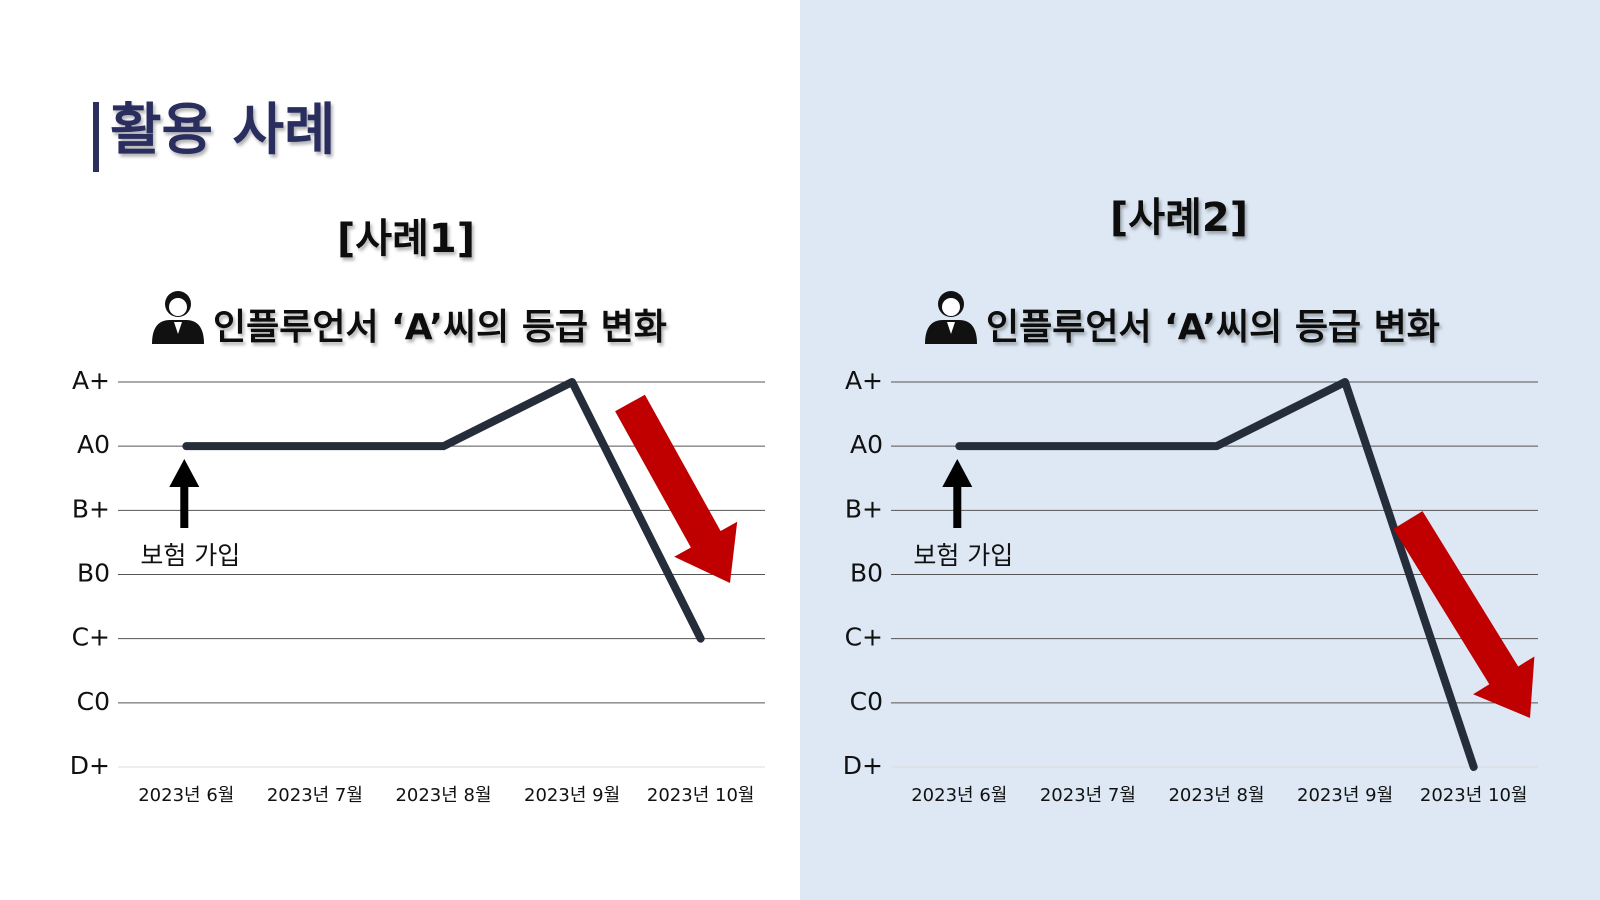 The height and width of the screenshot is (900, 1600). Describe the element at coordinates (1179, 218) in the screenshot. I see `chart-title: [사례2]` at that location.